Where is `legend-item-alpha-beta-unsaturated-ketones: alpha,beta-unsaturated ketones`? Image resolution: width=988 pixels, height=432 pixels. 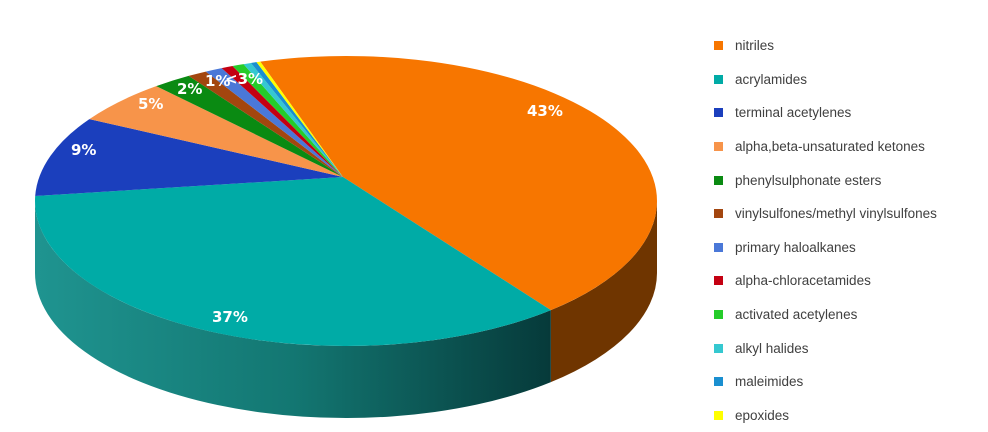 legend-item-alpha-beta-unsaturated-ketones: alpha,beta-unsaturated ketones is located at coordinates (825, 147).